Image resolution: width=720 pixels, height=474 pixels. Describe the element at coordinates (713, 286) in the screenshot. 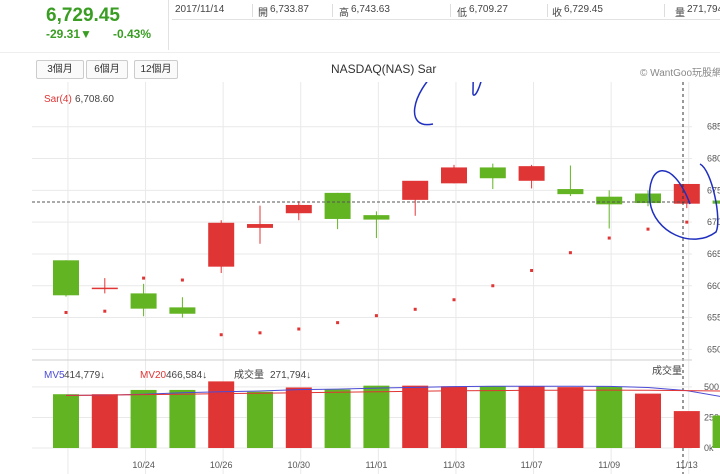

I see `price-tick-label: 660` at that location.